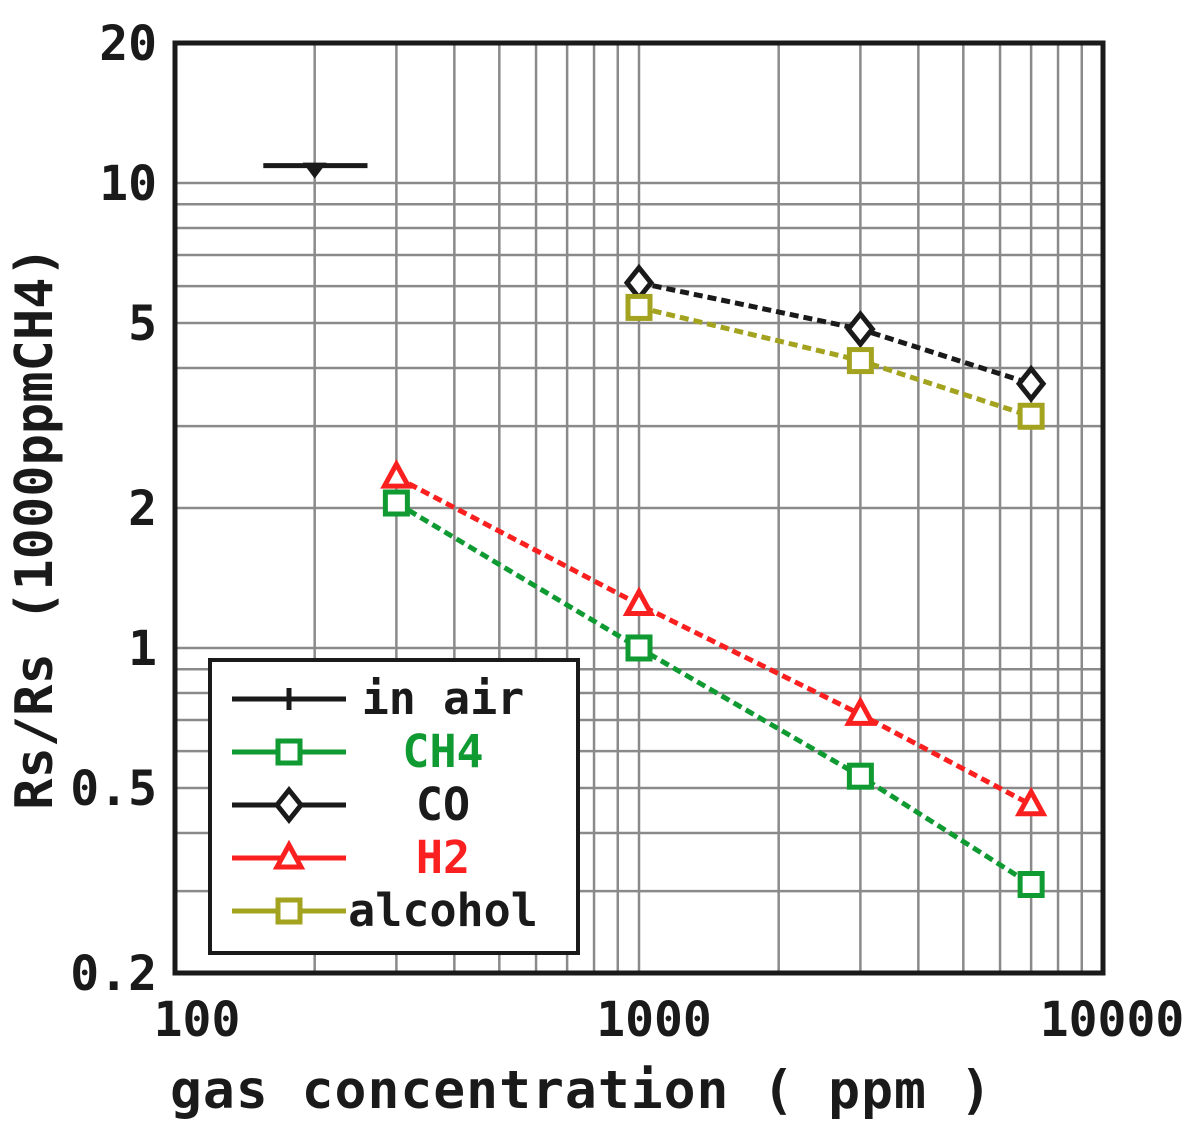  What do you see at coordinates (113, 974) in the screenshot?
I see `y-tick-label: 0.2` at bounding box center [113, 974].